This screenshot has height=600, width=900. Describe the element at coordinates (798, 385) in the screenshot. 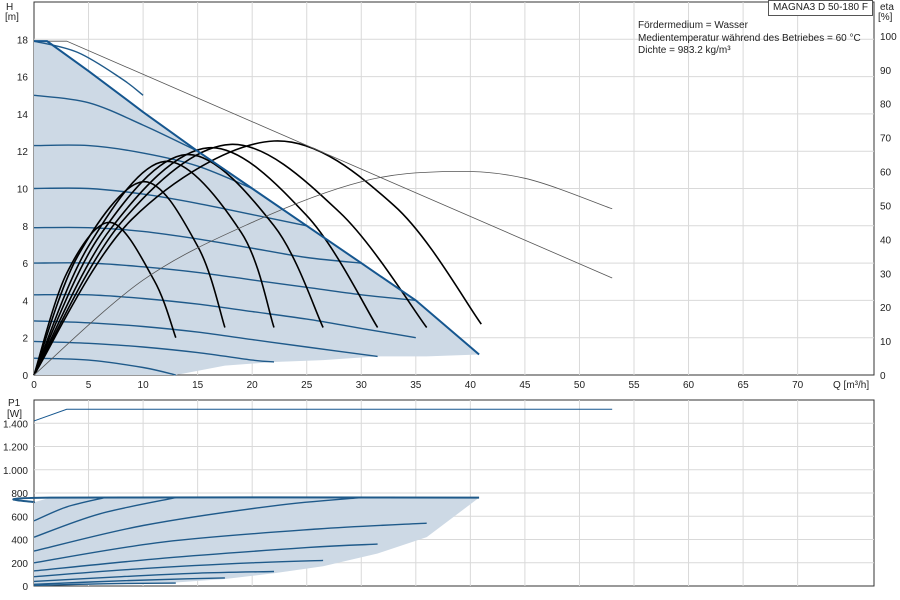

I see `x-tick-label: 70` at that location.